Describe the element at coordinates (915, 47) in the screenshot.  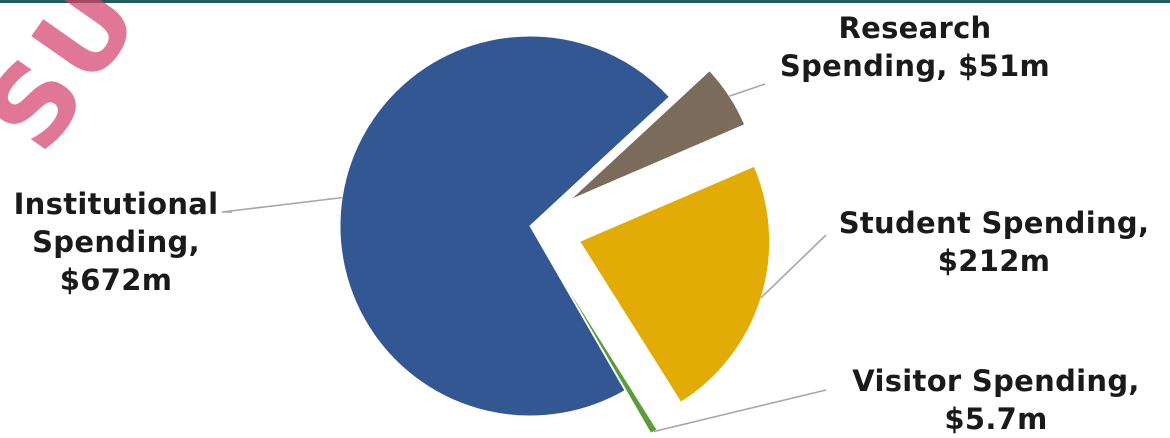
I see `label-research: Research Spending, $51m` at that location.